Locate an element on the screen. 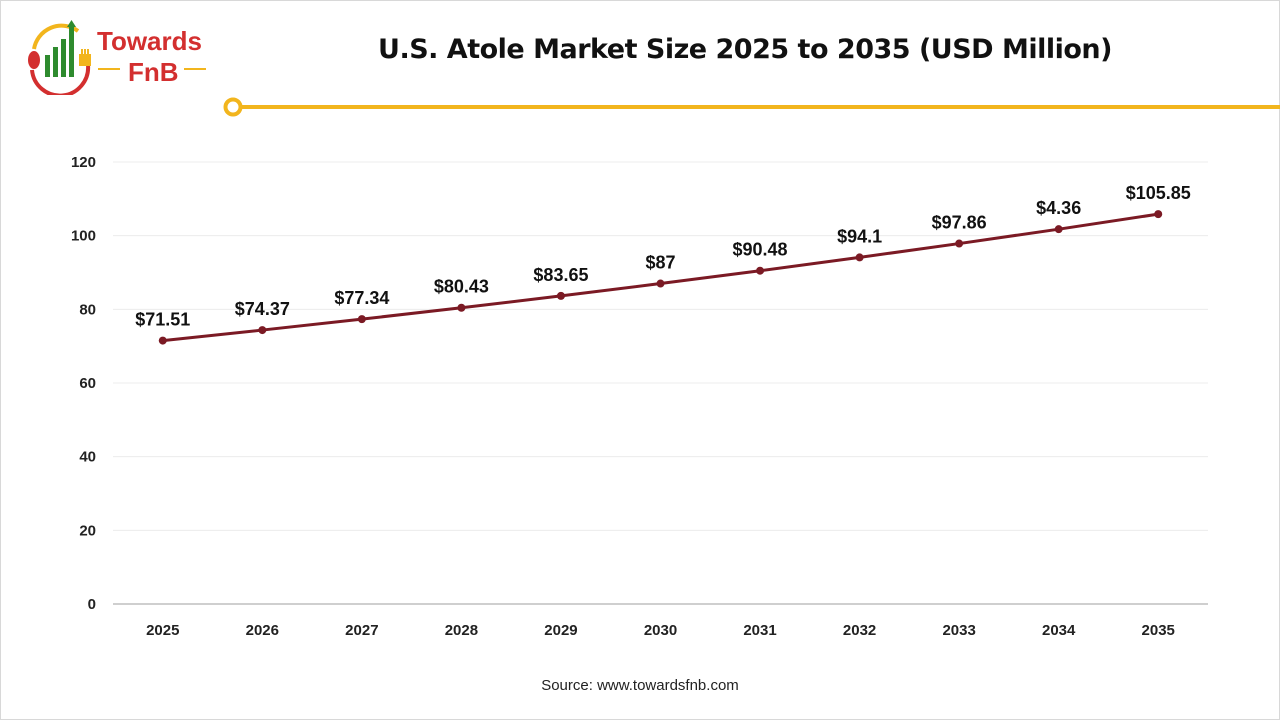 Image resolution: width=1280 pixels, height=720 pixels. x-tick-label: 2030 is located at coordinates (660, 630).